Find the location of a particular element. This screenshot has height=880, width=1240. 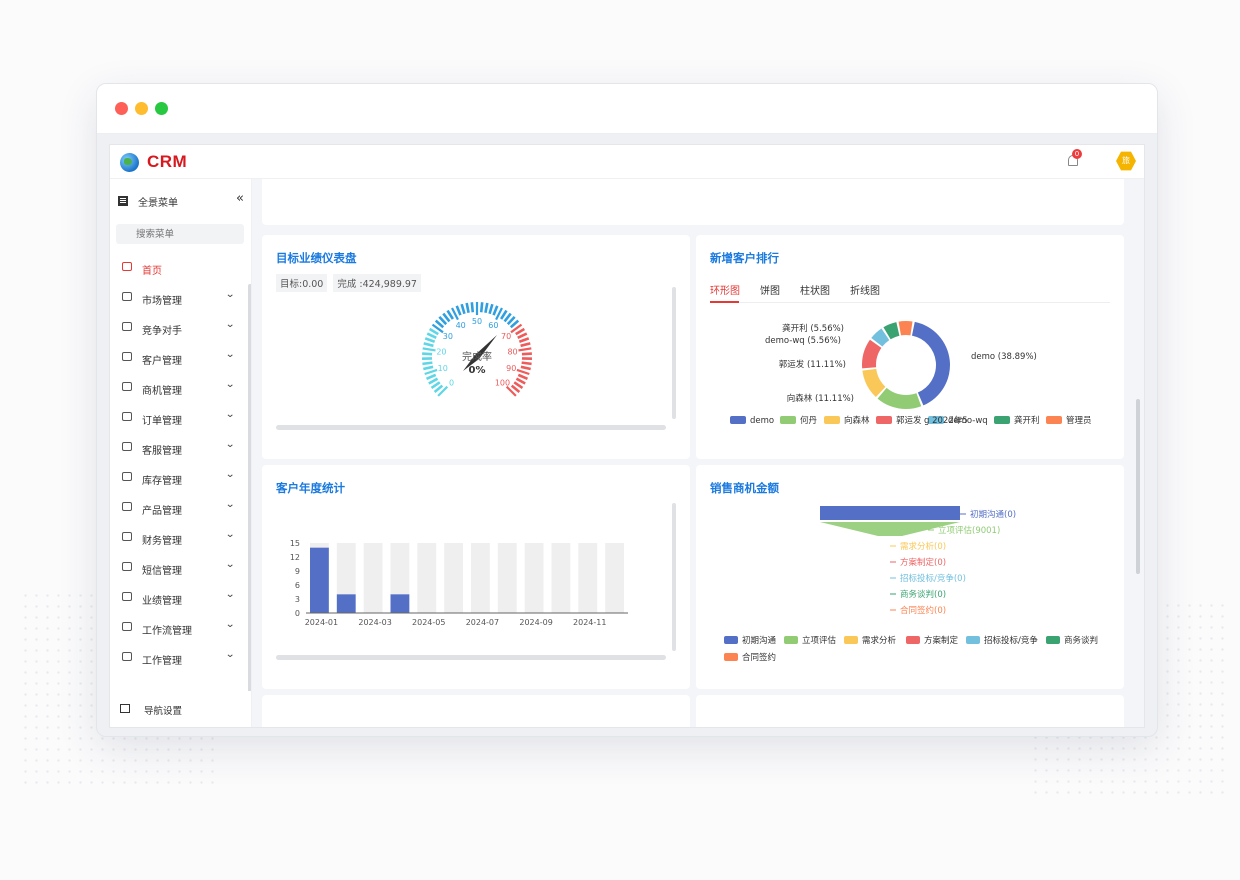

menu-icon is located at coordinates (123, 201).